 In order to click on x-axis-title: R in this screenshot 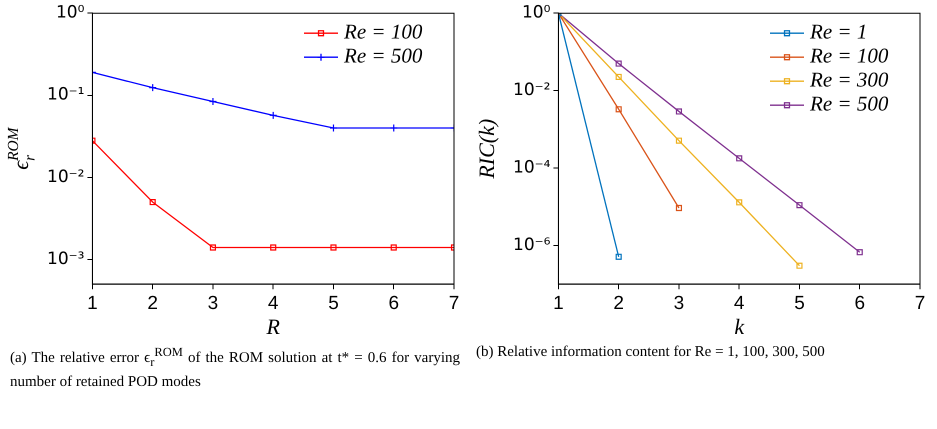, I will do `click(272, 326)`.